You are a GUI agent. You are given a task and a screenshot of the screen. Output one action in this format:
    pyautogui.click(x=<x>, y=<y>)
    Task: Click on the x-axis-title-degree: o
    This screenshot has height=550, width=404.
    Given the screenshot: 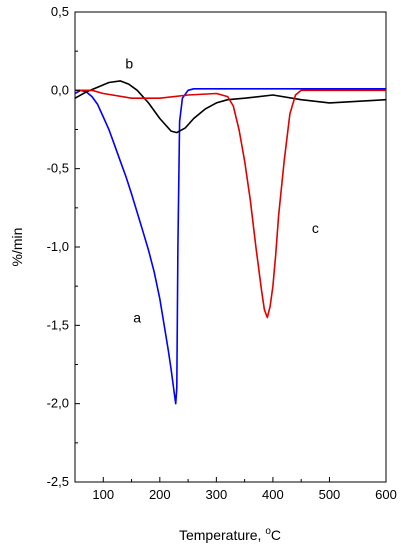 What is the action you would take?
    pyautogui.click(x=268, y=531)
    